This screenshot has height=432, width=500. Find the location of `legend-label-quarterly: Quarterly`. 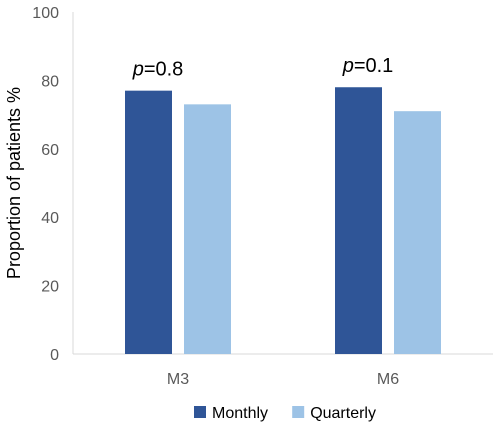

legend-label-quarterly: Quarterly is located at coordinates (343, 413).